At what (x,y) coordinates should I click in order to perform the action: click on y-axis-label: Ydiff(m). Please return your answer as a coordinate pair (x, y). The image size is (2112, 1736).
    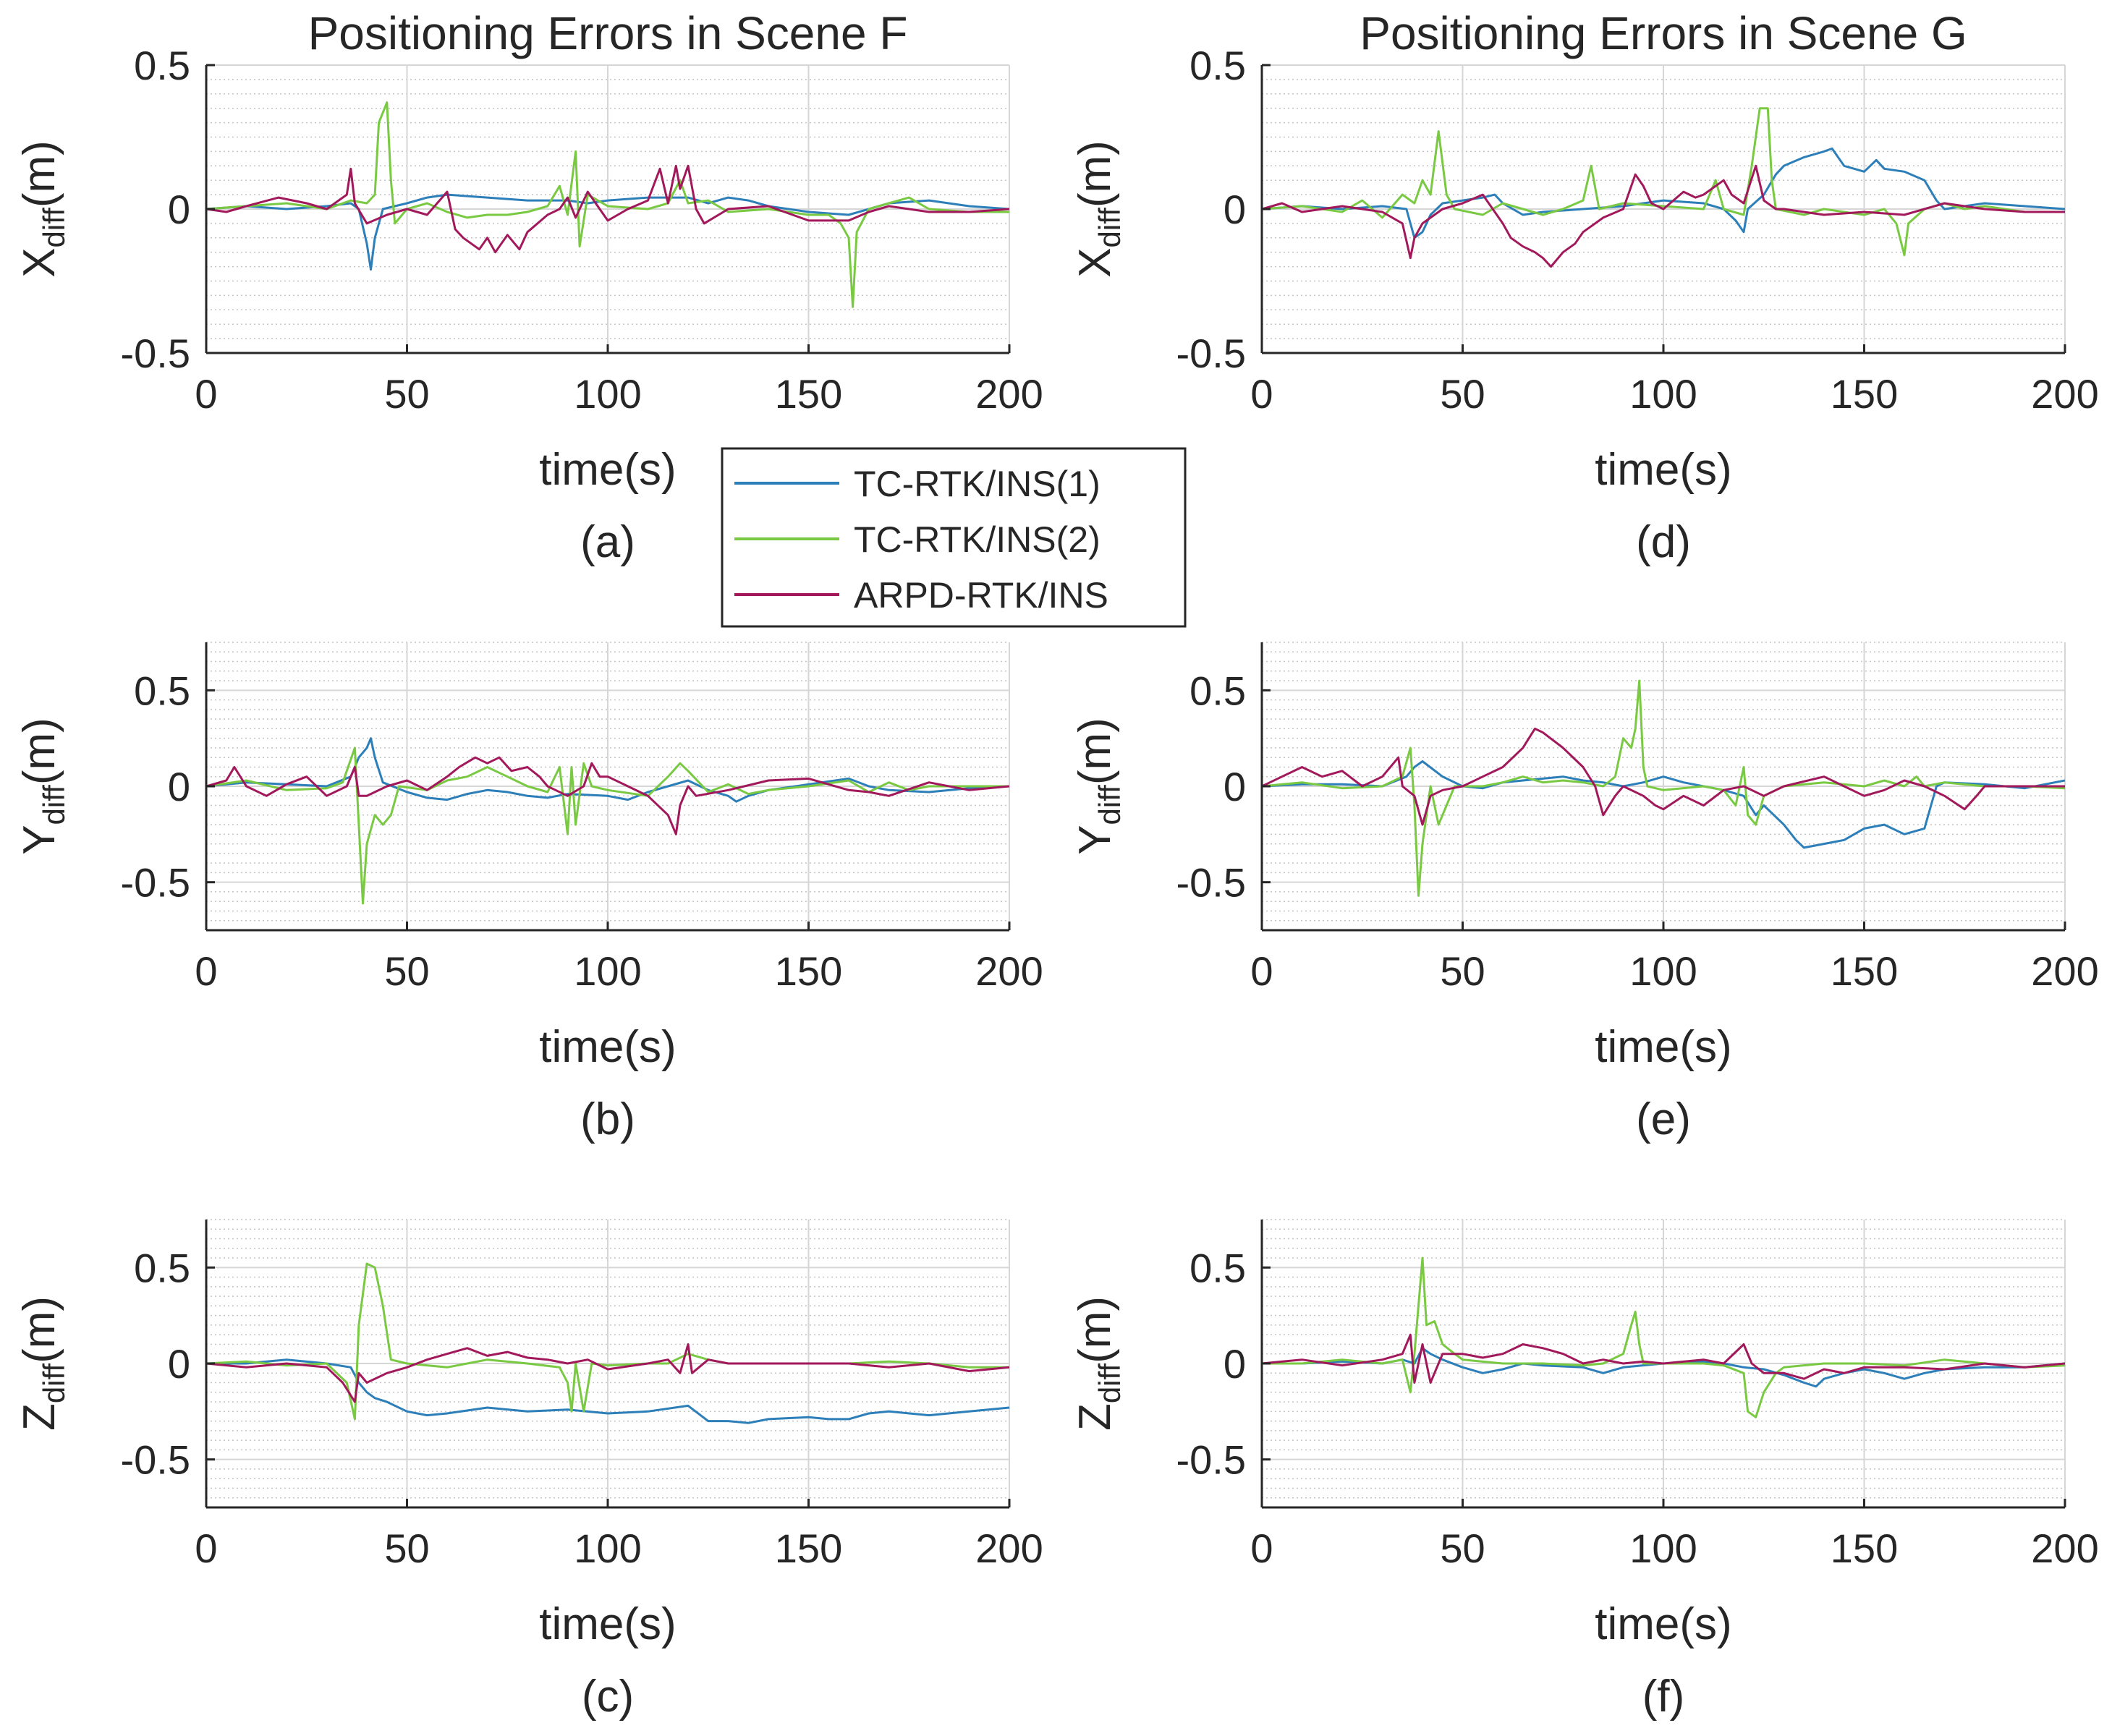
    Looking at the image, I should click on (42, 786).